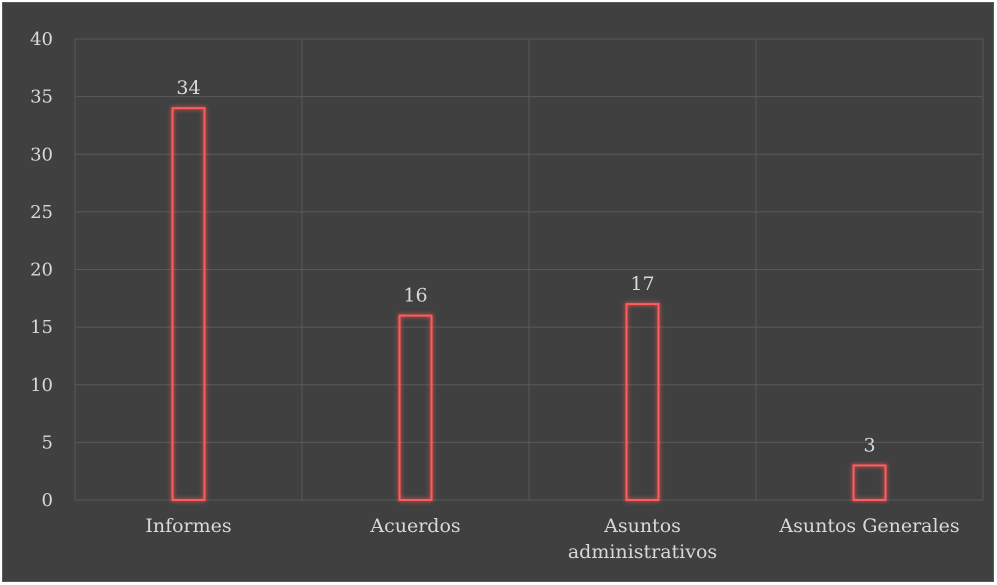 This screenshot has height=585, width=997. I want to click on y-tick-label: 10, so click(41, 385).